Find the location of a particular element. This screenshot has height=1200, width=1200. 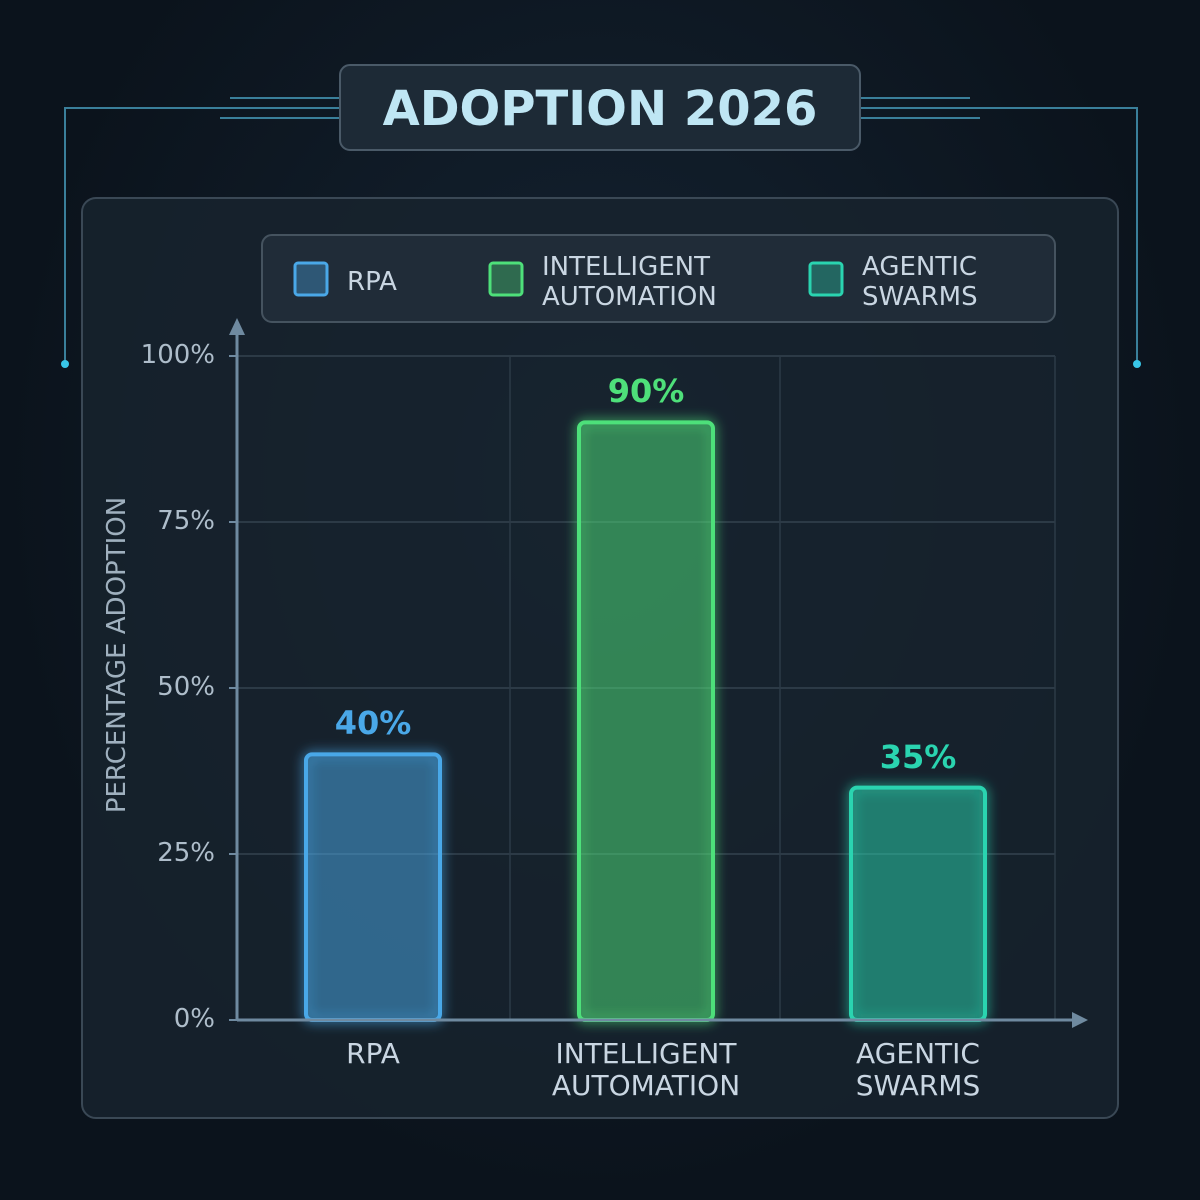

legend-label: INTELLIGENT AUTOMATION is located at coordinates (629, 282).